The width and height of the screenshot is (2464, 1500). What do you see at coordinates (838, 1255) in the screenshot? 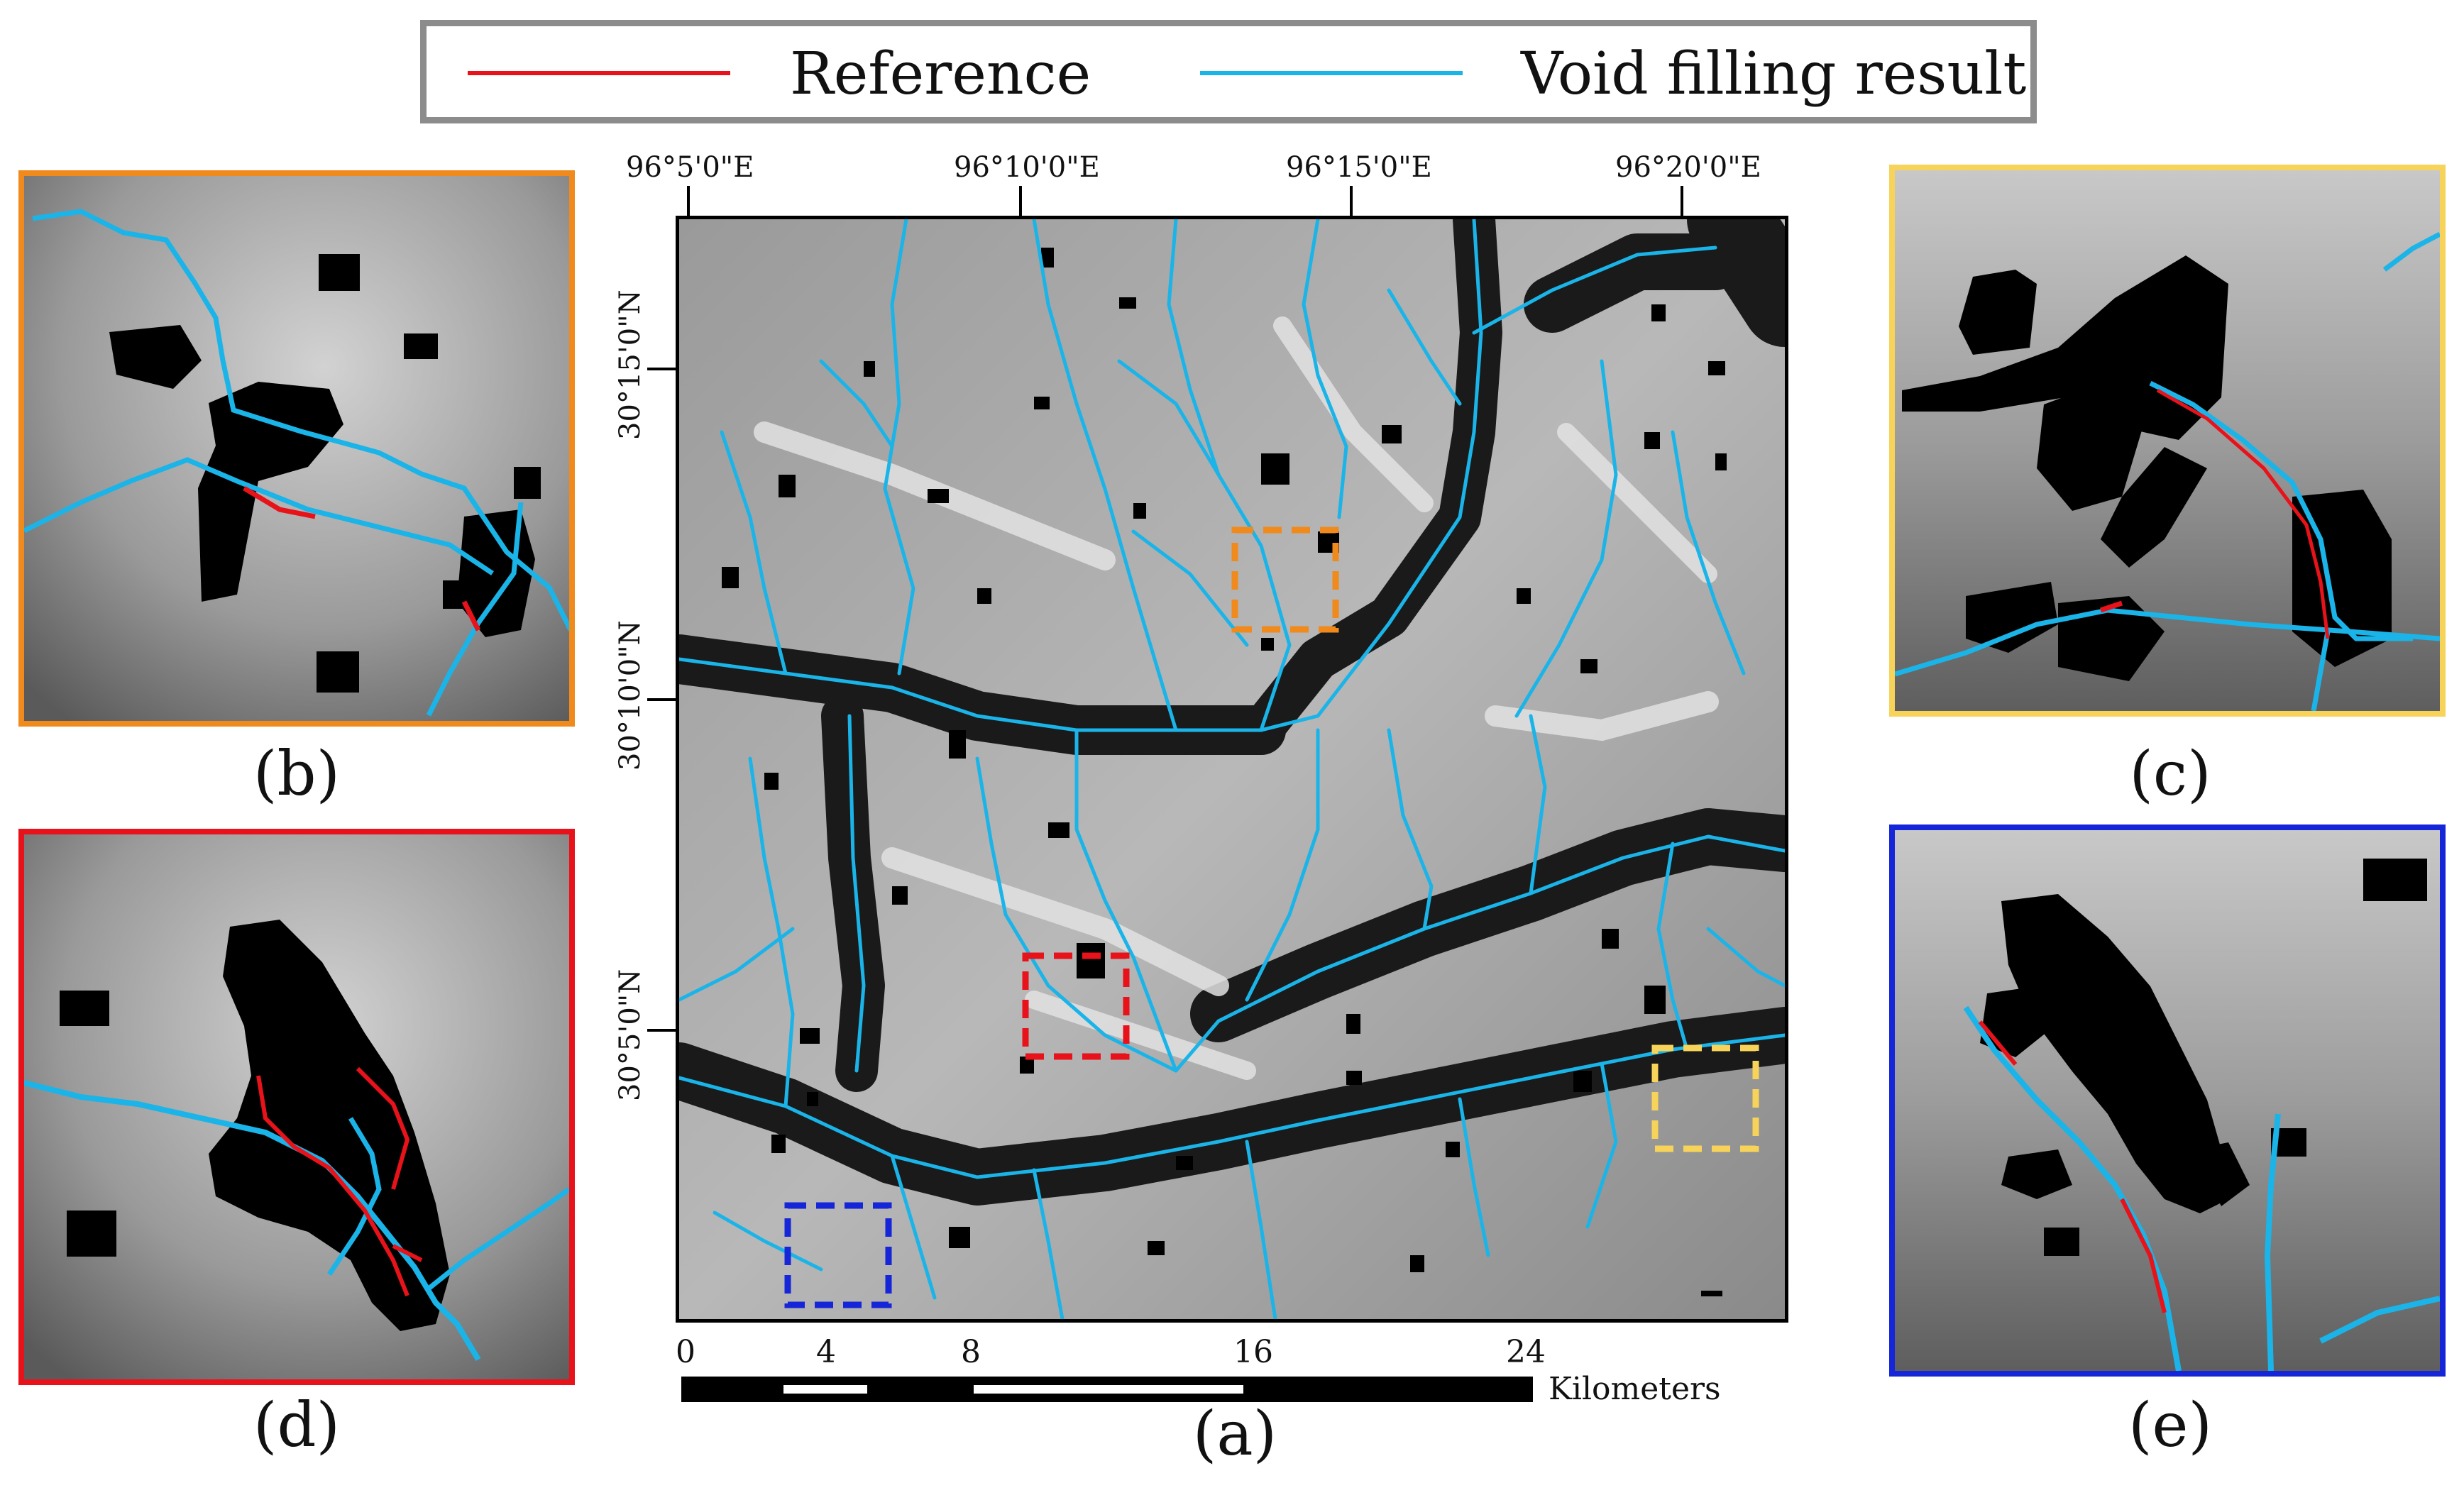
I see `blue-box` at bounding box center [838, 1255].